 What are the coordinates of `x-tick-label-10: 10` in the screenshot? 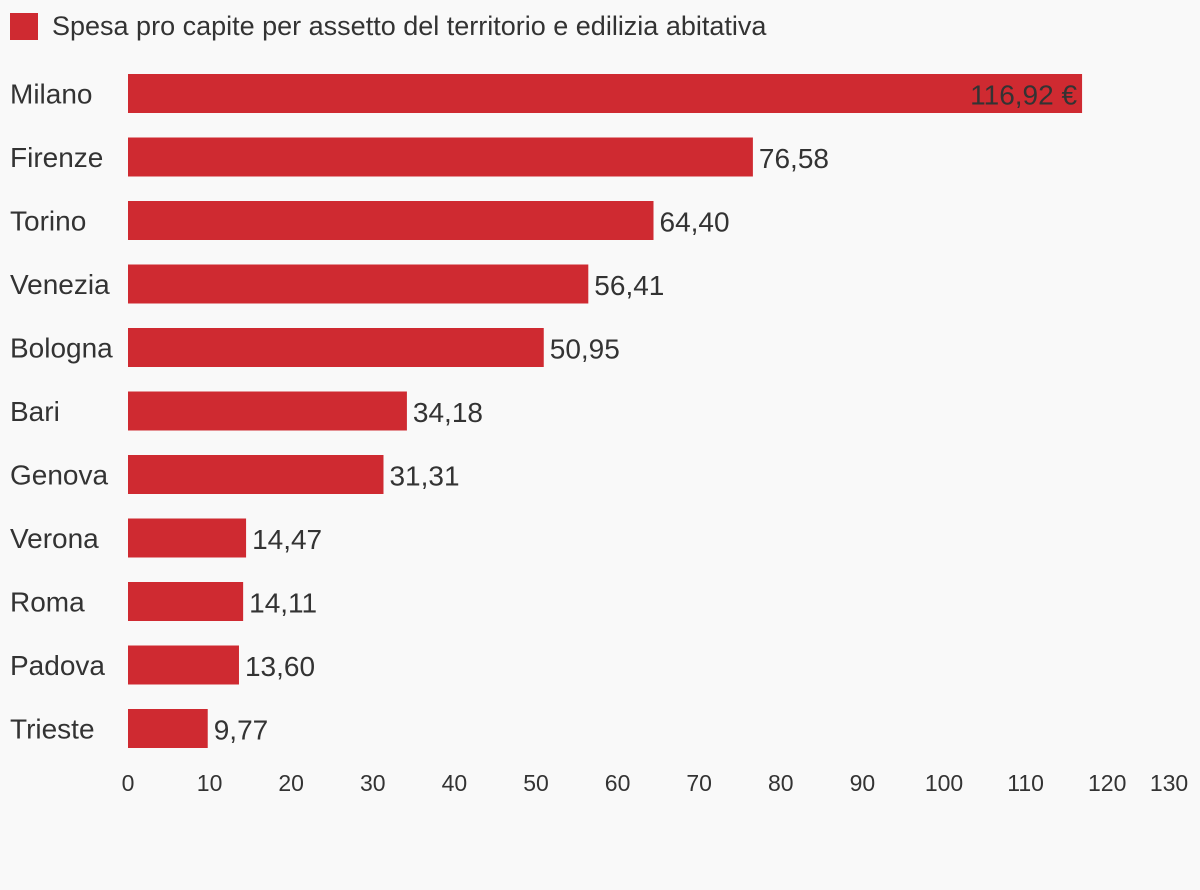 It's located at (210, 783).